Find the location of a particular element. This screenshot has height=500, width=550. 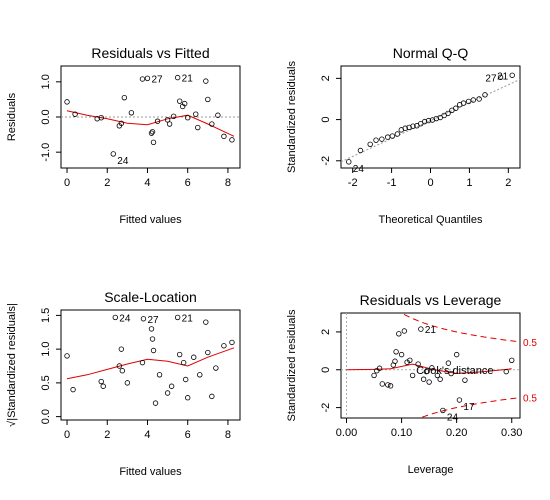

y-axis-label: Residuals is located at coordinates (12, 116).